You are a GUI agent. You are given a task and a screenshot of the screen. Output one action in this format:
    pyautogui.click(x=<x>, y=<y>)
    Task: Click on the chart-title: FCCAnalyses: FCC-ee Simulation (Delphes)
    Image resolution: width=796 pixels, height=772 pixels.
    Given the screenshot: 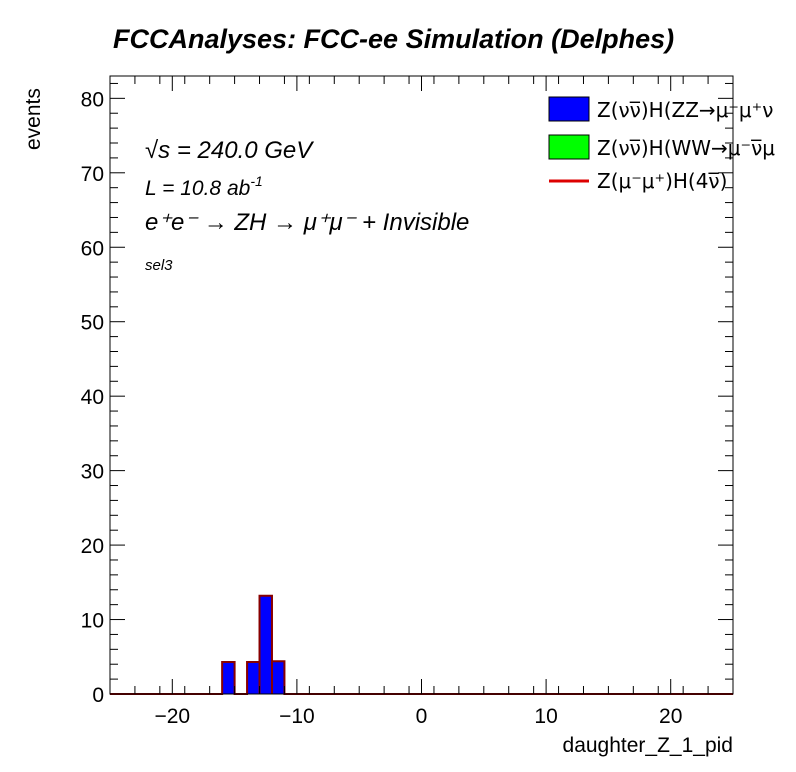 What is the action you would take?
    pyautogui.click(x=393, y=39)
    